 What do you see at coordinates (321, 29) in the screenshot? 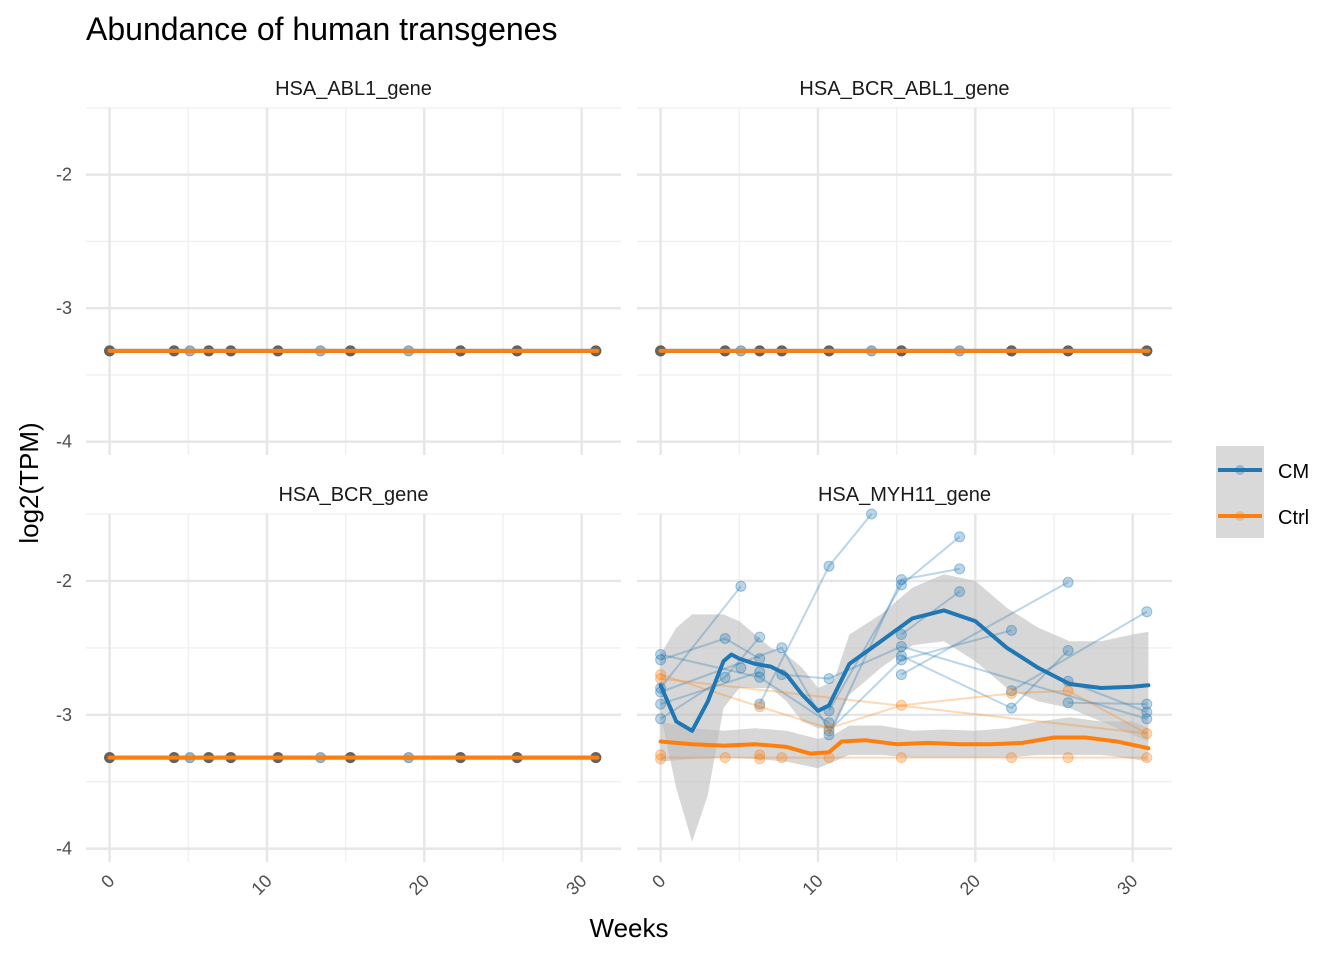
I see `chart-title: Abundance of human transgenes` at bounding box center [321, 29].